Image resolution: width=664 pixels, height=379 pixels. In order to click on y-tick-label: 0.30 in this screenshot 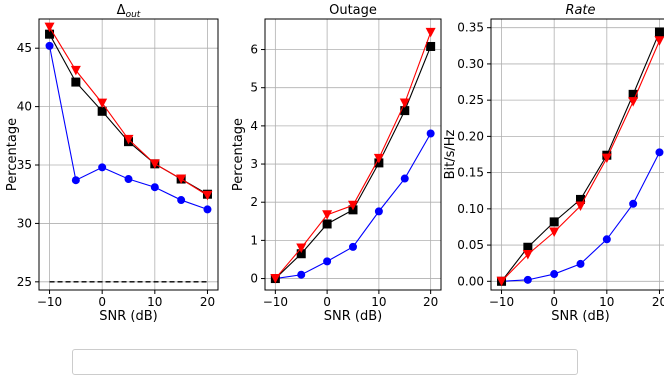, I will do `click(470, 64)`.